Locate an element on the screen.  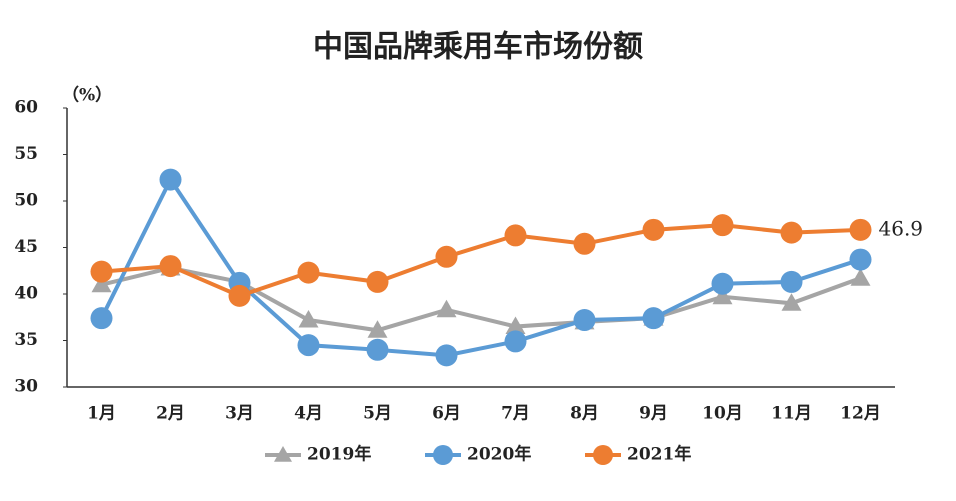
data-label: 46.9 is located at coordinates (901, 228).